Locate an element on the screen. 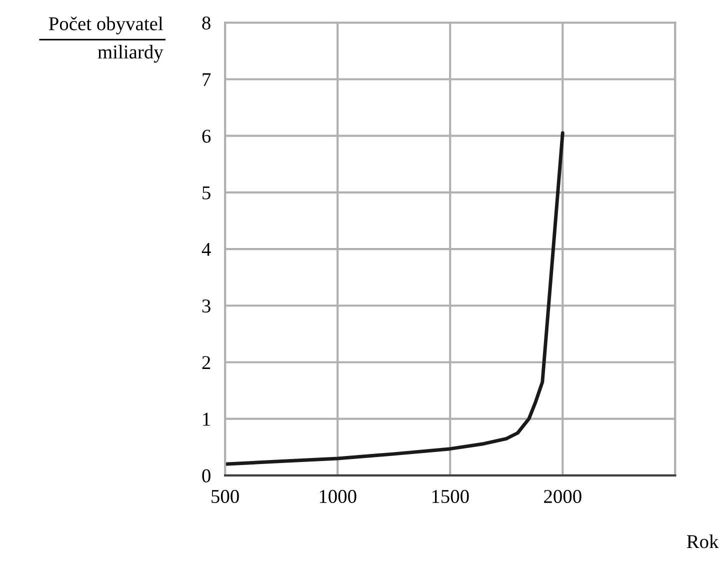 Image resolution: width=726 pixels, height=566 pixels. y-tick-label: 0 is located at coordinates (206, 475).